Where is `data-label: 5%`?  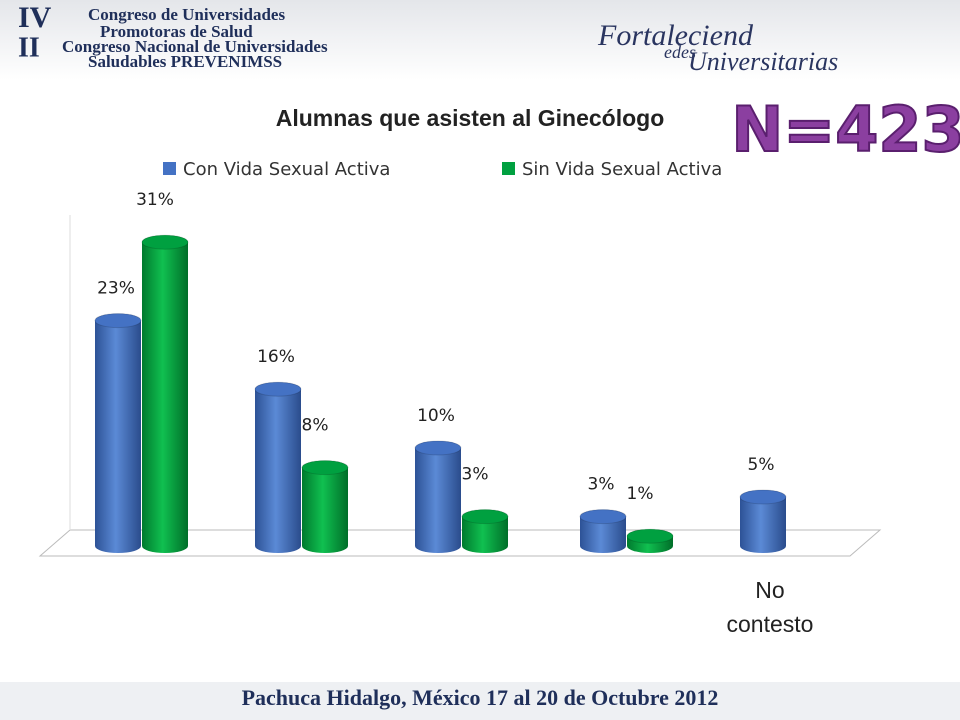 data-label: 5% is located at coordinates (761, 465).